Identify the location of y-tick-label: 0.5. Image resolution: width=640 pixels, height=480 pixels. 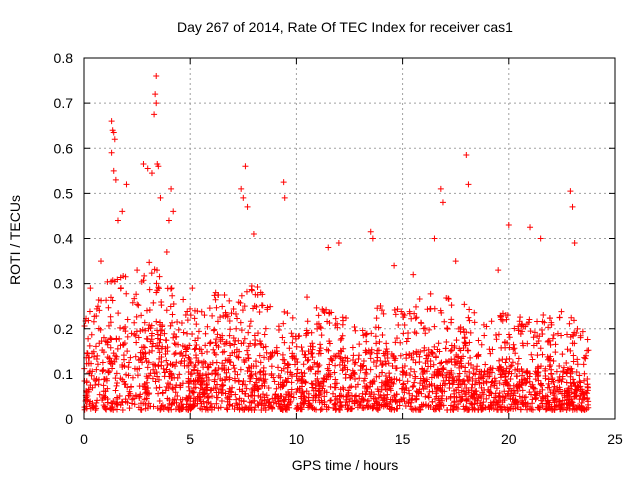
(64, 193).